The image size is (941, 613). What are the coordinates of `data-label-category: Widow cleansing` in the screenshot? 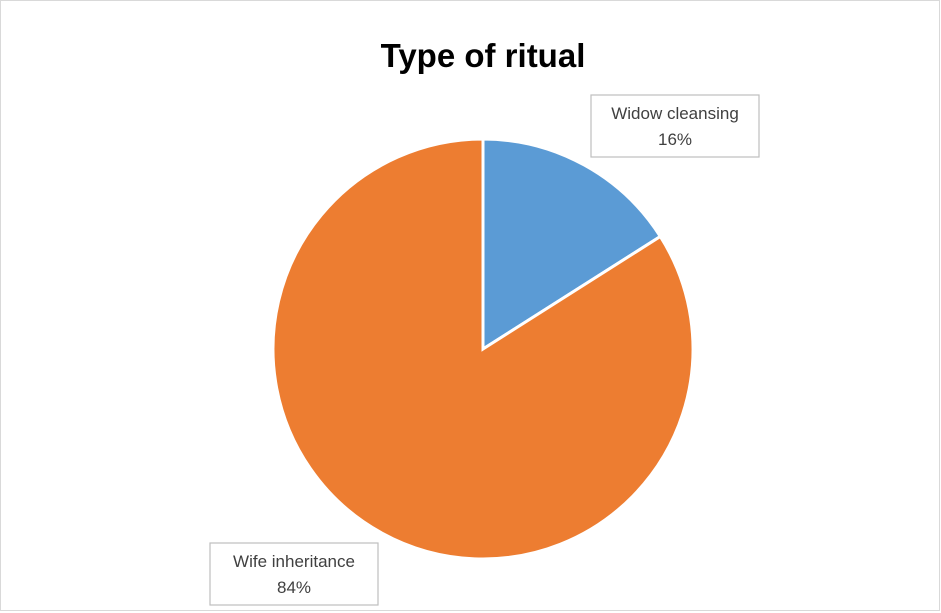 It's located at (675, 113).